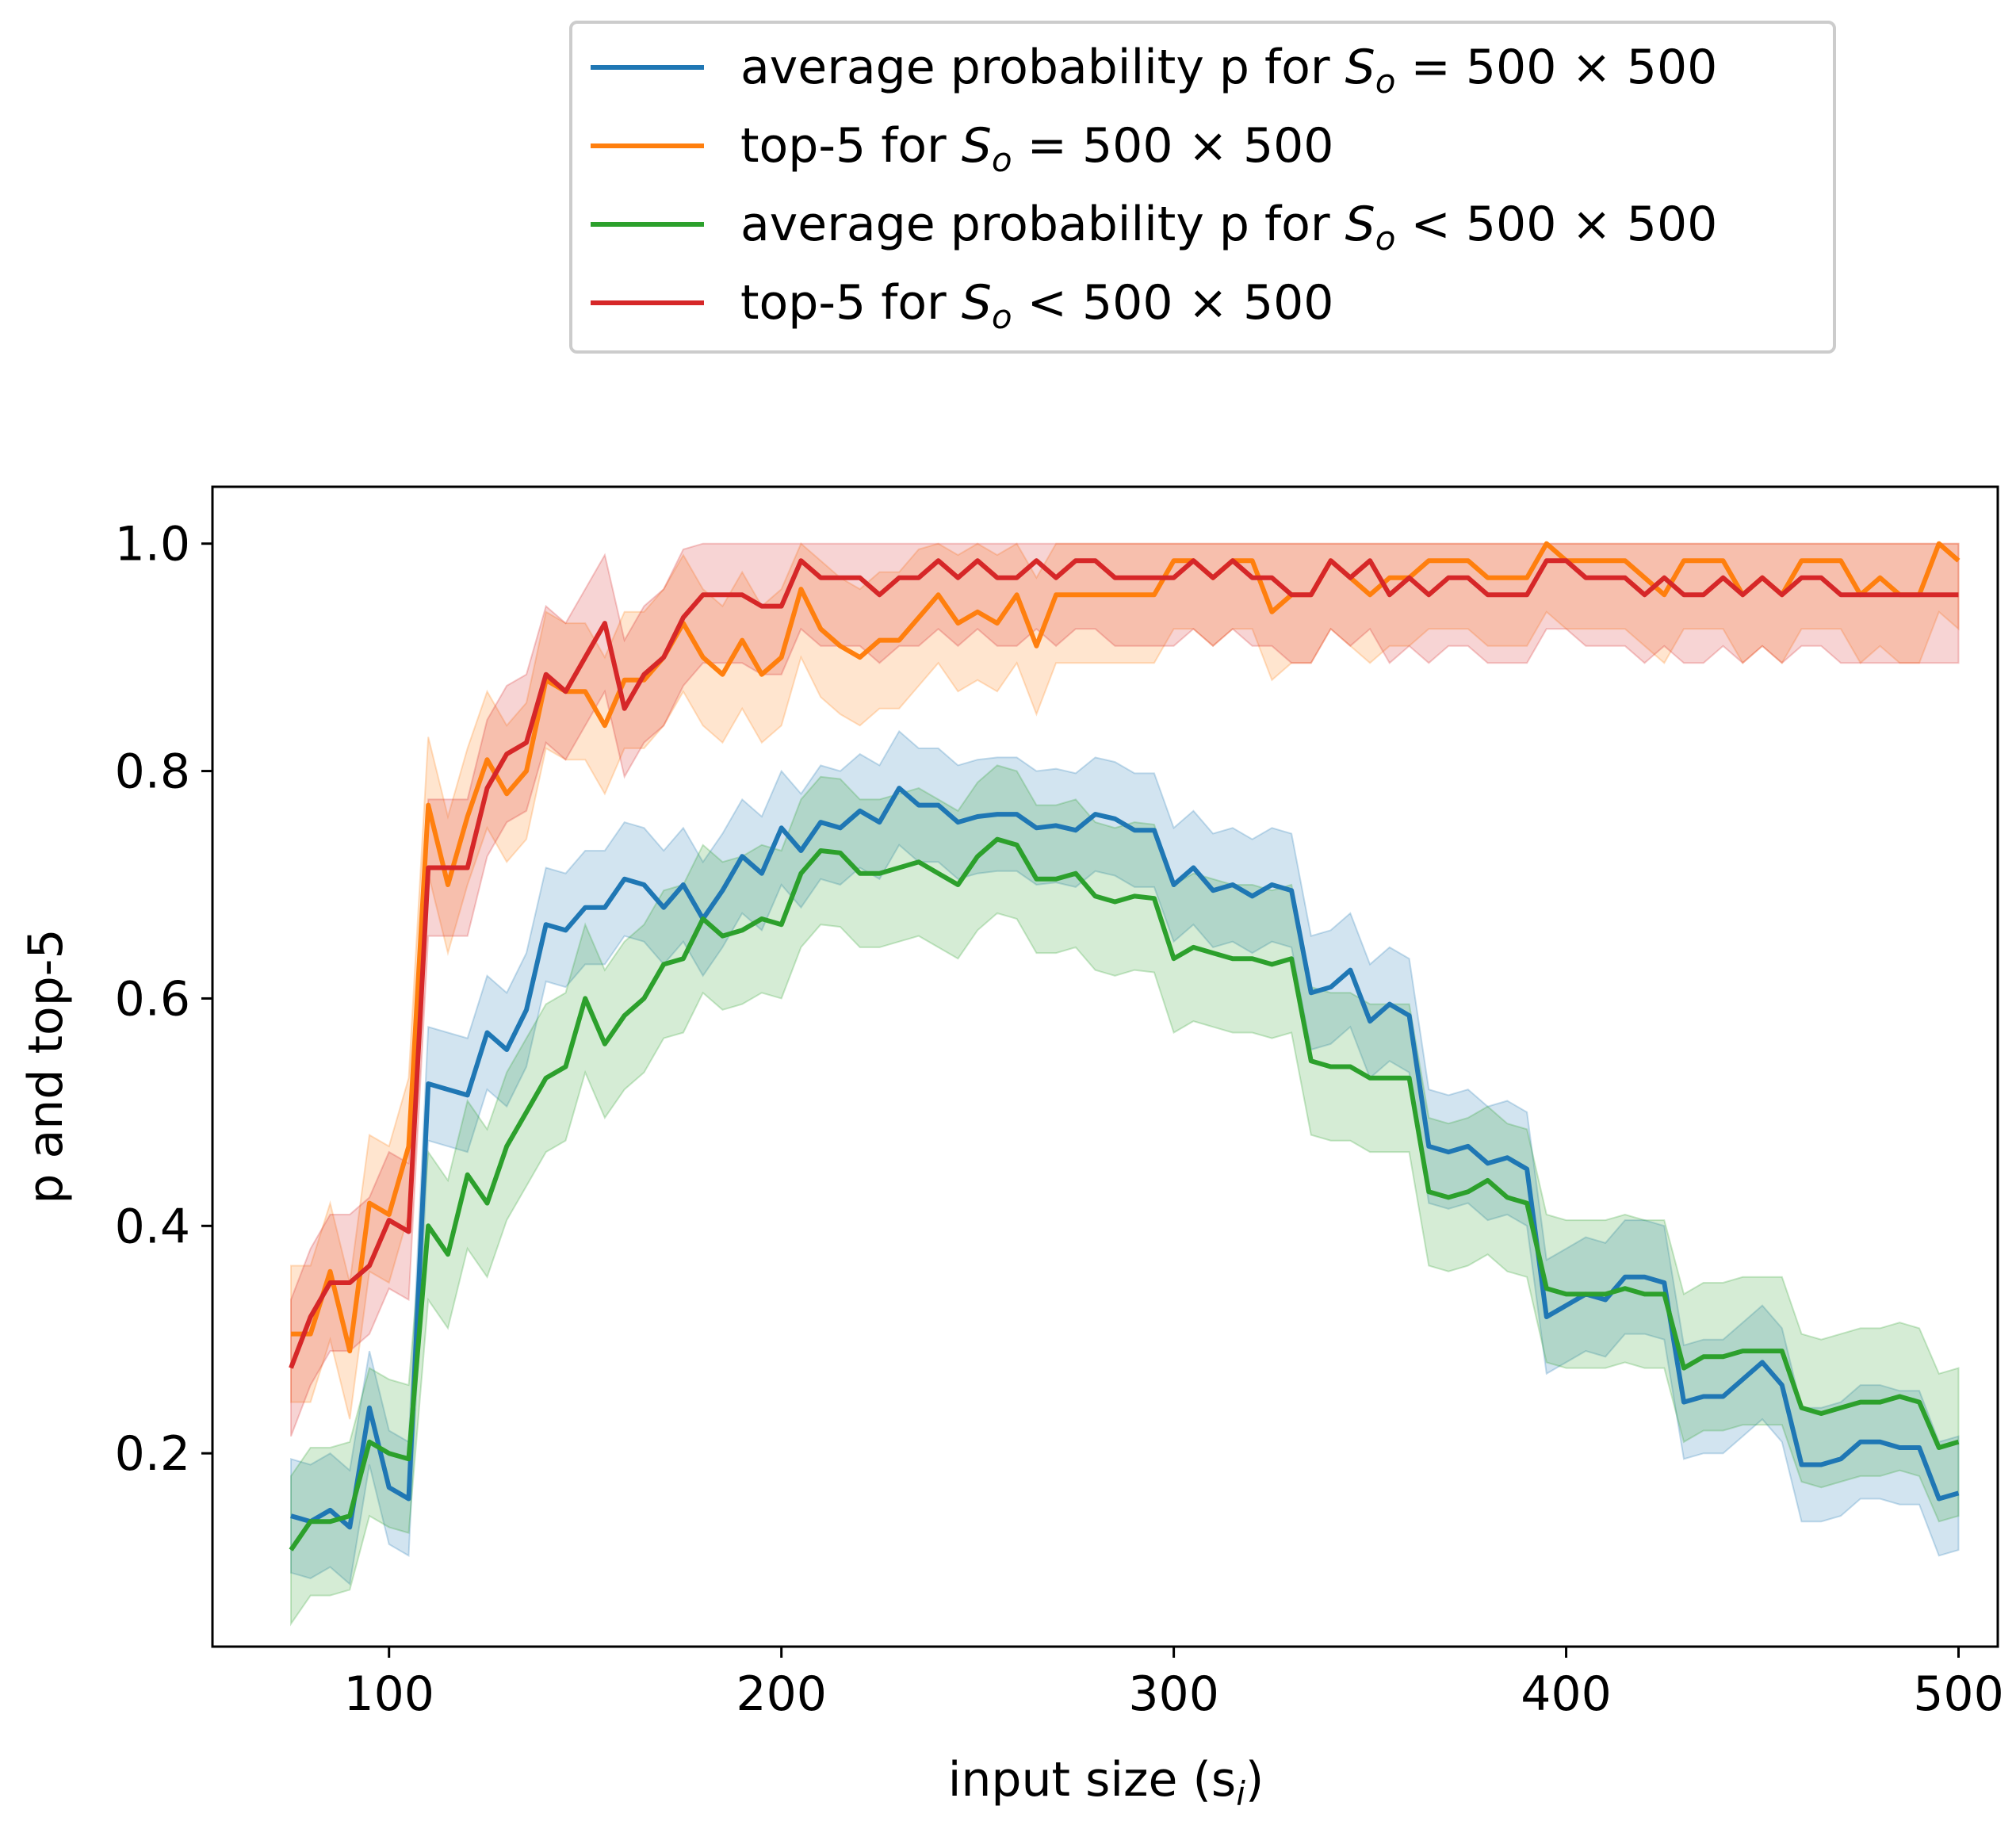 The height and width of the screenshot is (1825, 2016). Describe the element at coordinates (152, 544) in the screenshot. I see `y-tick-label: 1.0` at that location.